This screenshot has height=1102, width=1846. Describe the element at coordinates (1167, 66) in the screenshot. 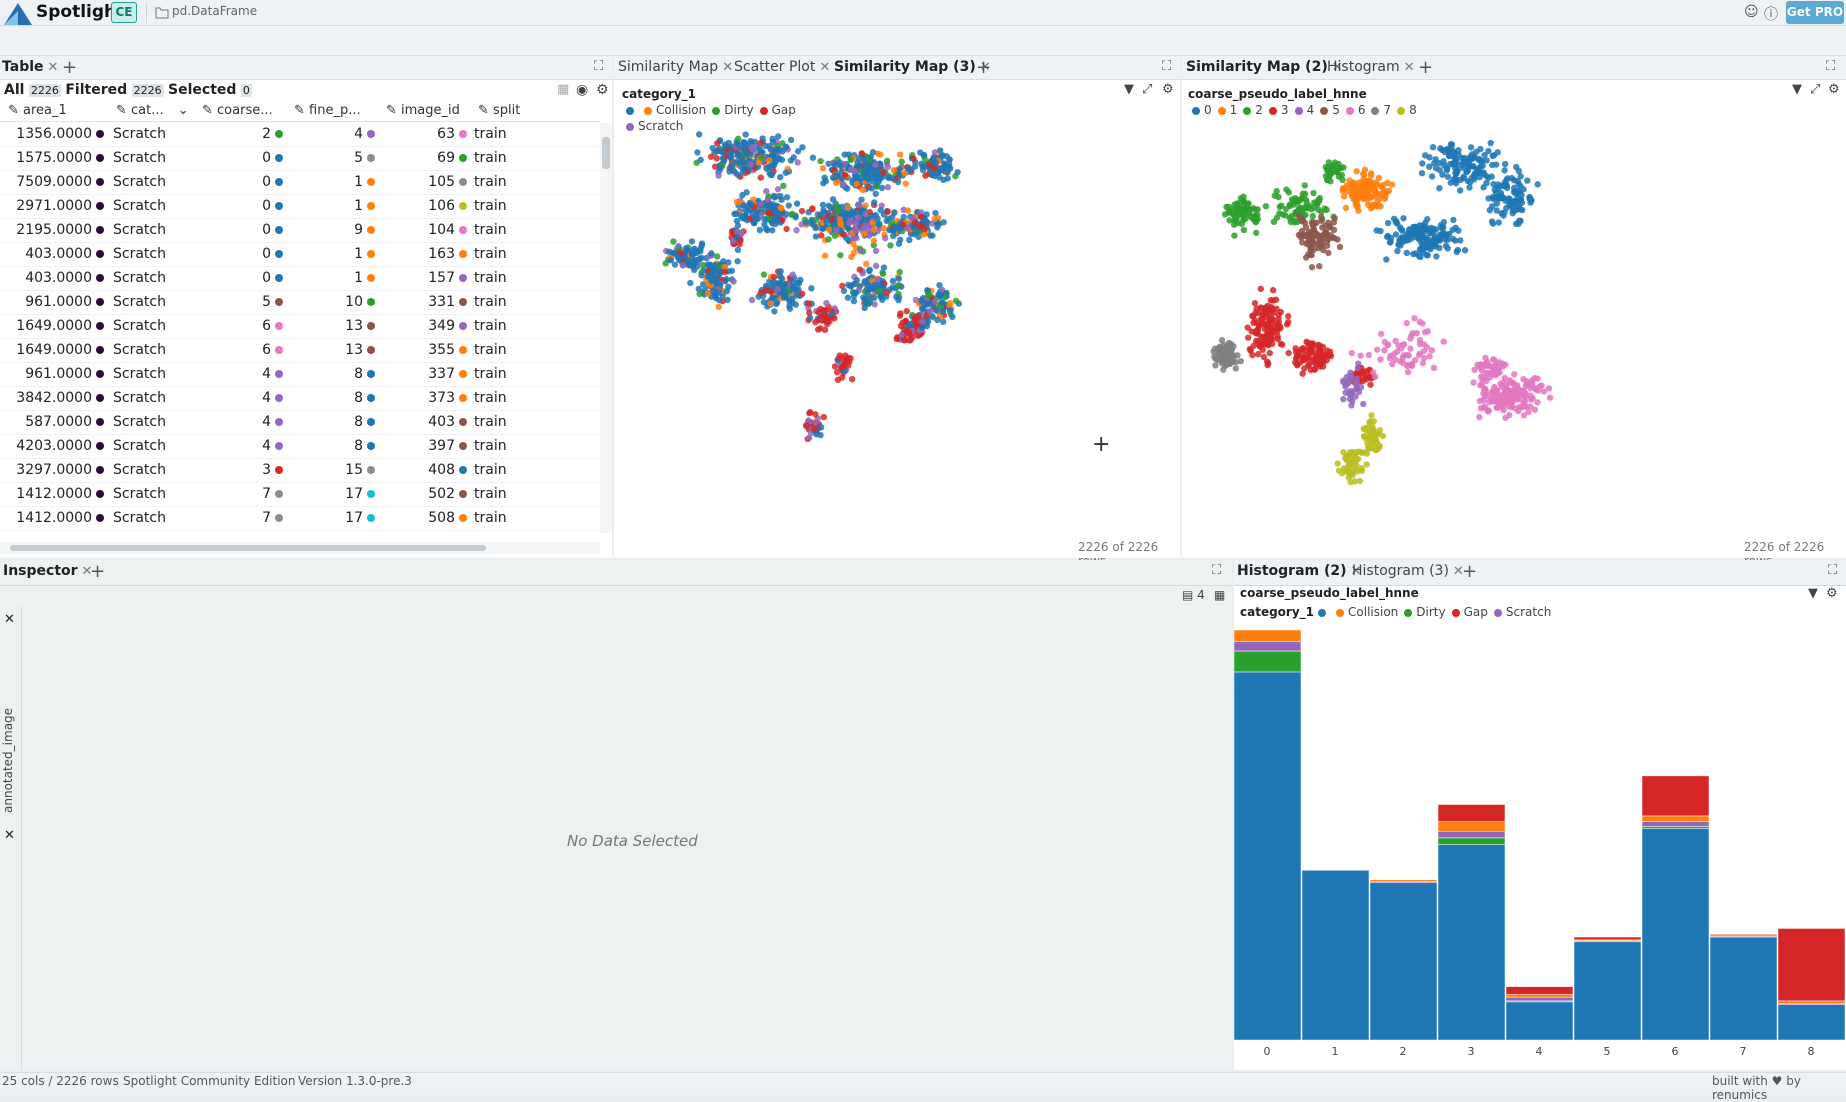

I see `maximize-icon: ⛶` at that location.